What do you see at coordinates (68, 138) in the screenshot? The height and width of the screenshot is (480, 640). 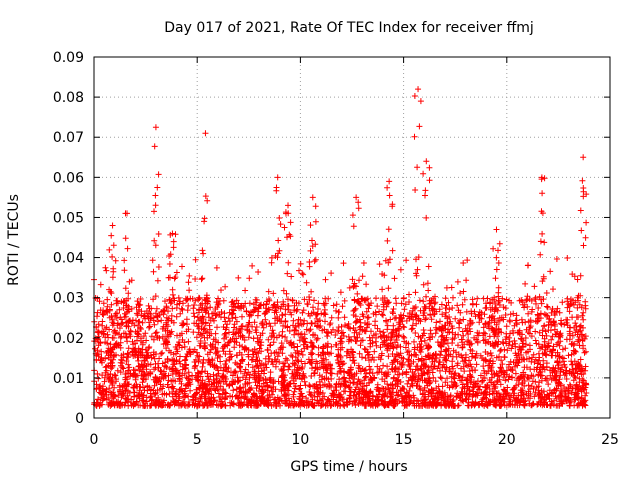 I see `y-tick-label: 0.07` at bounding box center [68, 138].